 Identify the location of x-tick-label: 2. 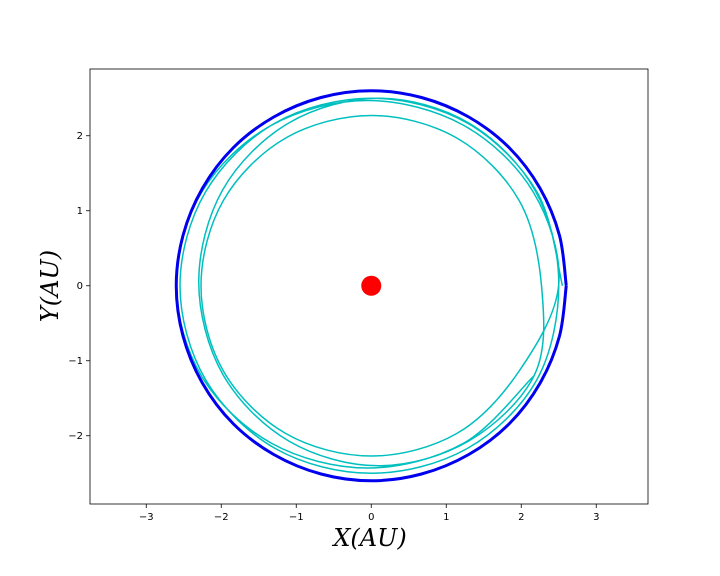
(521, 517).